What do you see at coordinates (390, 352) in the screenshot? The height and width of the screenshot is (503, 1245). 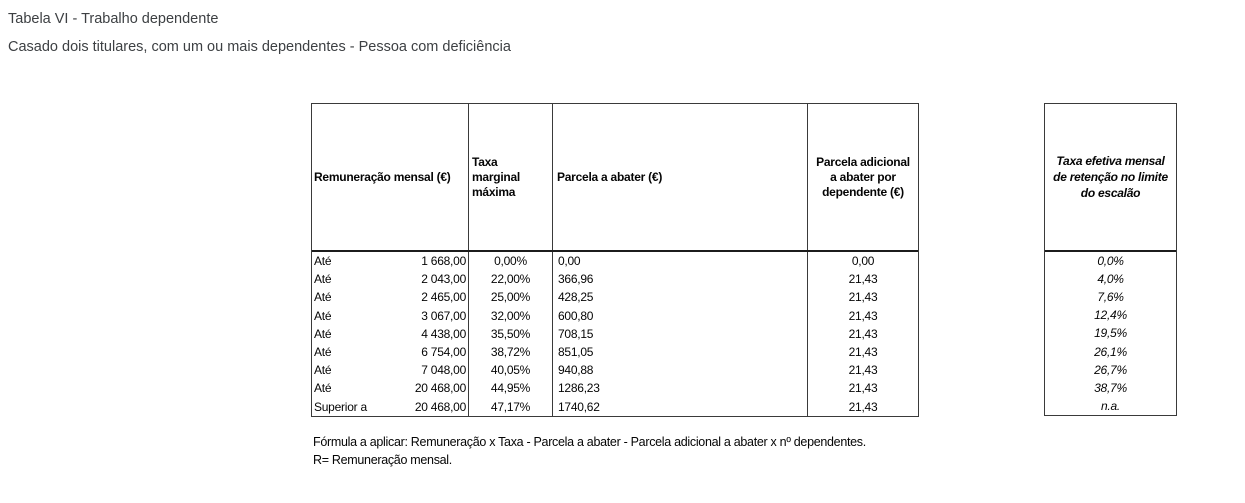 I see `bracket-cell: Até 6 754,00` at bounding box center [390, 352].